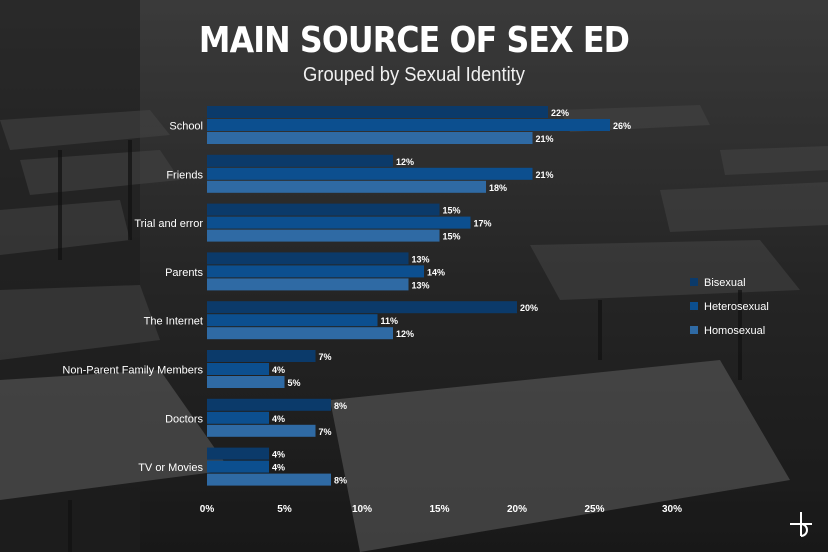 The height and width of the screenshot is (552, 828). Describe the element at coordinates (184, 175) in the screenshot. I see `category-label: Friends` at that location.